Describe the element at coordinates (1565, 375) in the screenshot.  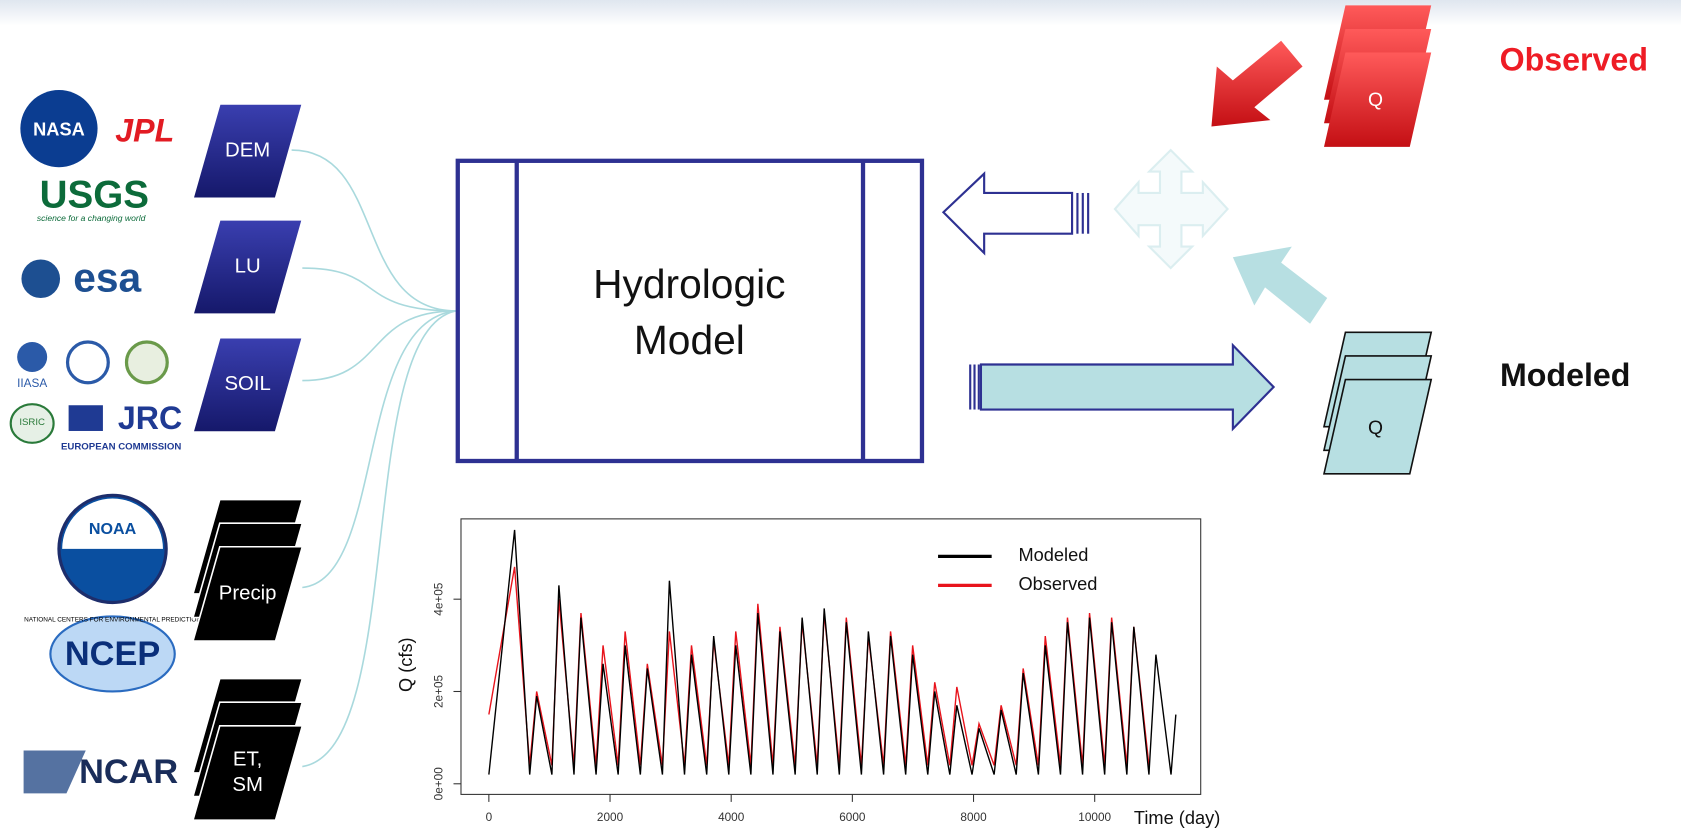
I see `modeled-label: Modeled` at that location.